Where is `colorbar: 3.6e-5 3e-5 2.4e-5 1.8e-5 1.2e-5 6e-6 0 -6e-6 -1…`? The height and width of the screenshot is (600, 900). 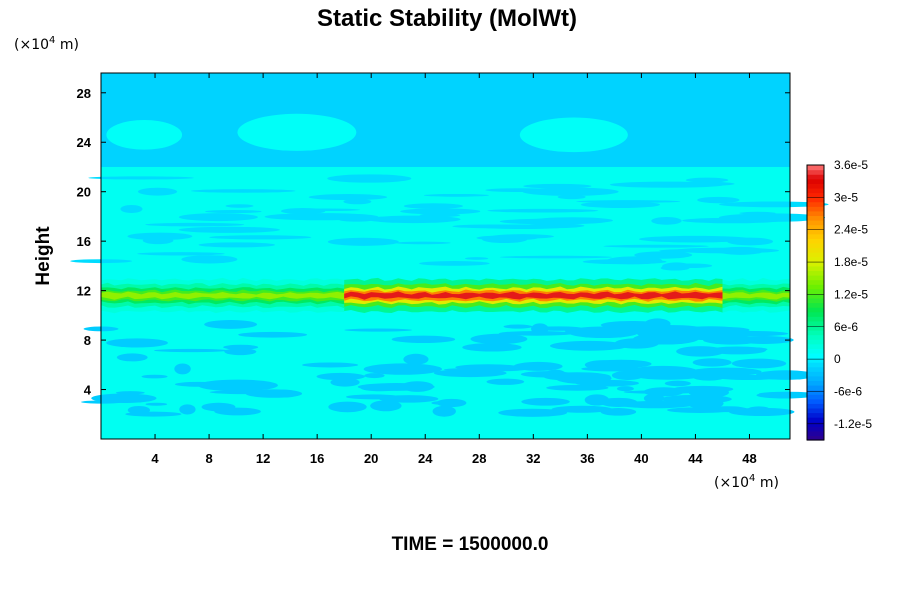 colorbar: 3.6e-5 3e-5 2.4e-5 1.8e-5 1.2e-5 6e-6 0 -6e-6 -1… is located at coordinates (839, 299).